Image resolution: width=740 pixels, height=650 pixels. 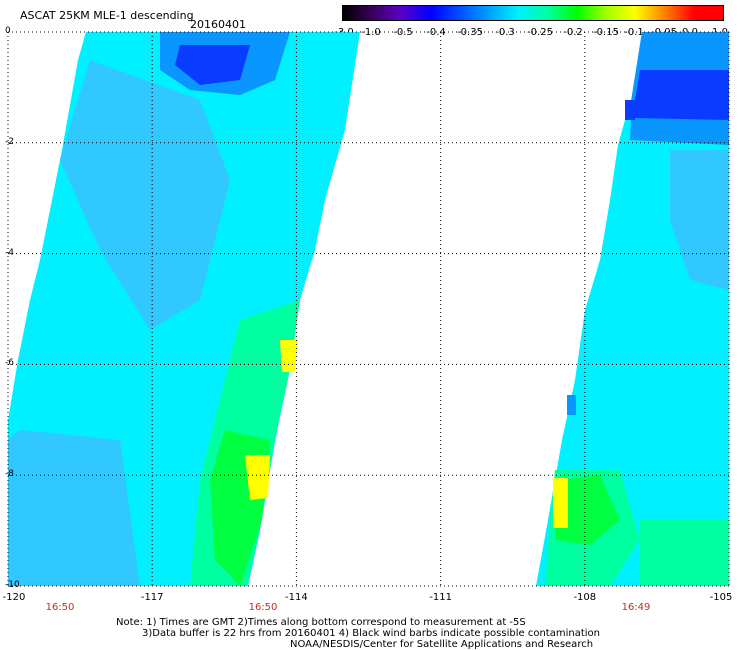 I want to click on left-swath-yellow, so click(x=257, y=477).